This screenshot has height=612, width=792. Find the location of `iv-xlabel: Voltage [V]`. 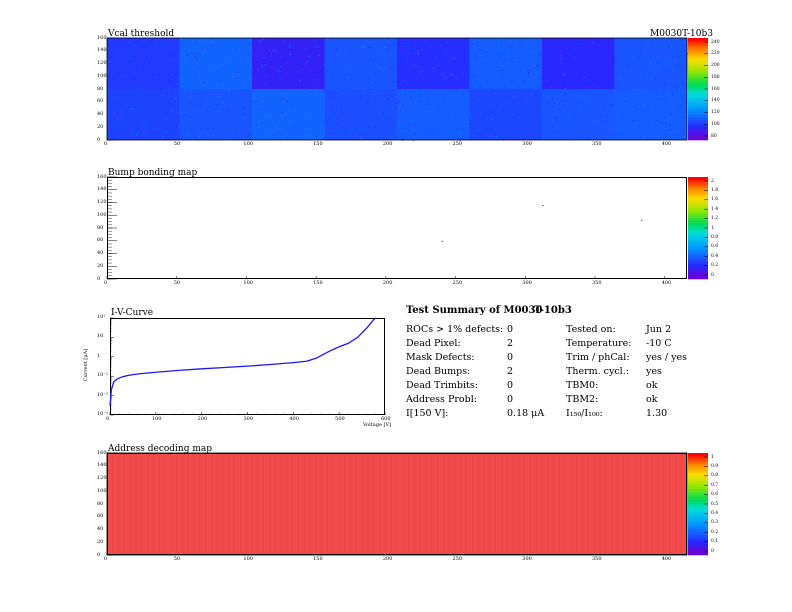

iv-xlabel: Voltage [V] is located at coordinates (377, 425).